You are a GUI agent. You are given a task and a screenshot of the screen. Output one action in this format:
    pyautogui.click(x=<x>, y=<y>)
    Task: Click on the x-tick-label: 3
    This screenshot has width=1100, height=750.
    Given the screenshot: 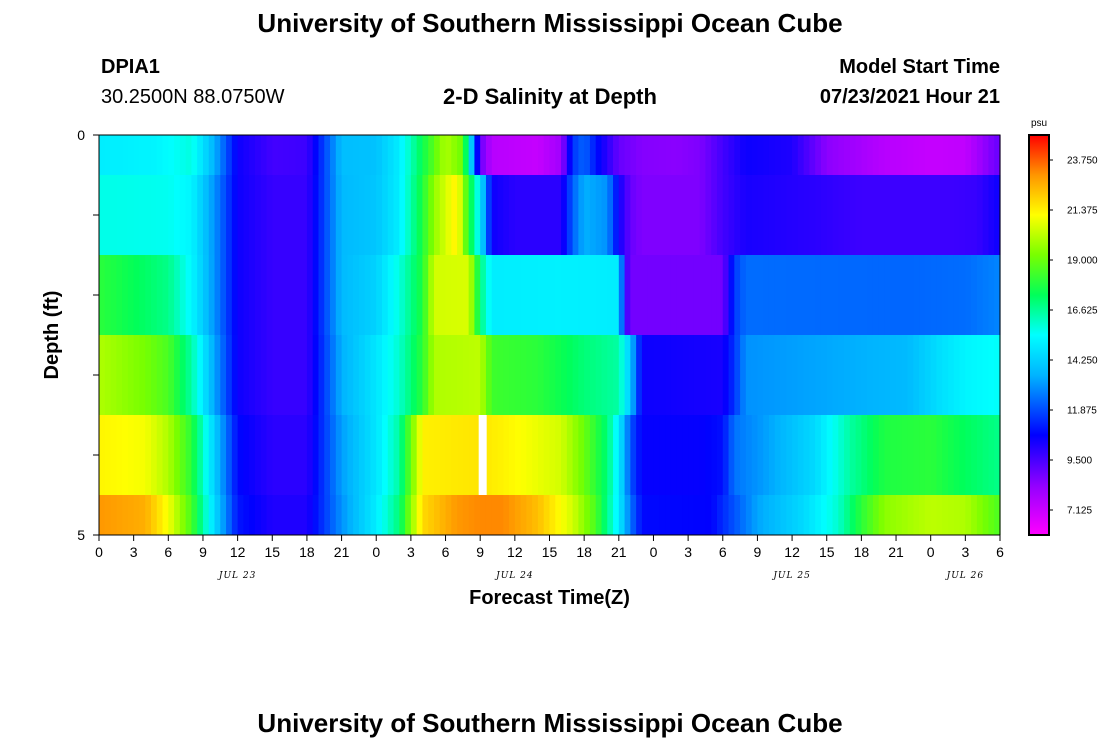 What is the action you would take?
    pyautogui.click(x=134, y=552)
    